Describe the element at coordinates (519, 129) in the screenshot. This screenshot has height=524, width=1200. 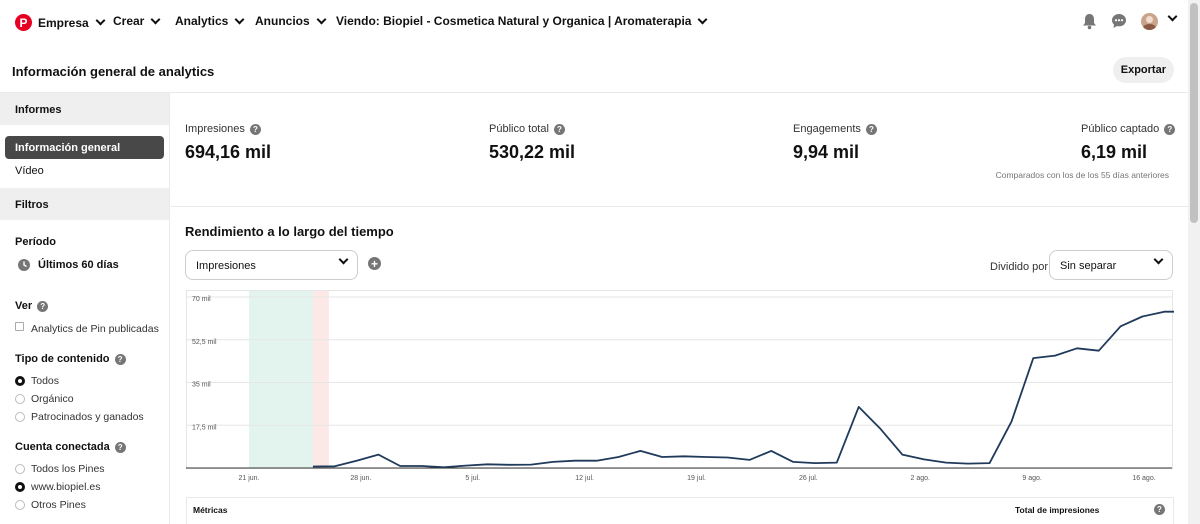
I see `metric-label: Público total` at that location.